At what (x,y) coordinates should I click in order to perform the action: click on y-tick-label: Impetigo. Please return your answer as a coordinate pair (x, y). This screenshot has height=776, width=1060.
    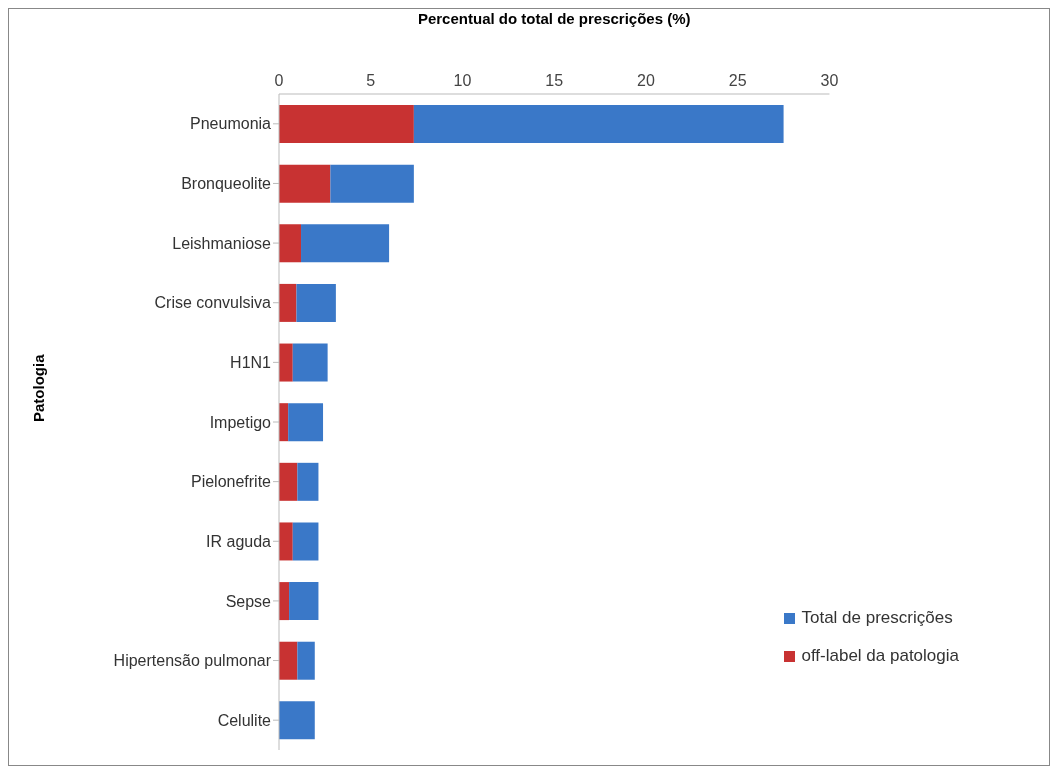
    Looking at the image, I should click on (240, 422).